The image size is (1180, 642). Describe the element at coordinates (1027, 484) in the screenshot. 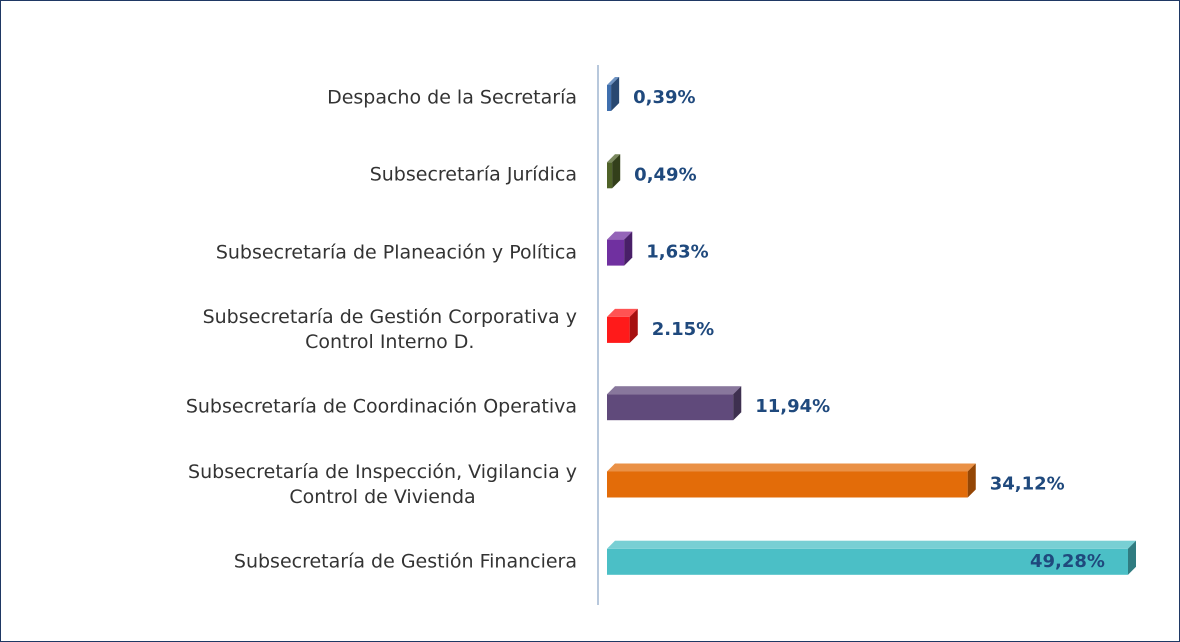

I see `value-label: 34,12%` at that location.